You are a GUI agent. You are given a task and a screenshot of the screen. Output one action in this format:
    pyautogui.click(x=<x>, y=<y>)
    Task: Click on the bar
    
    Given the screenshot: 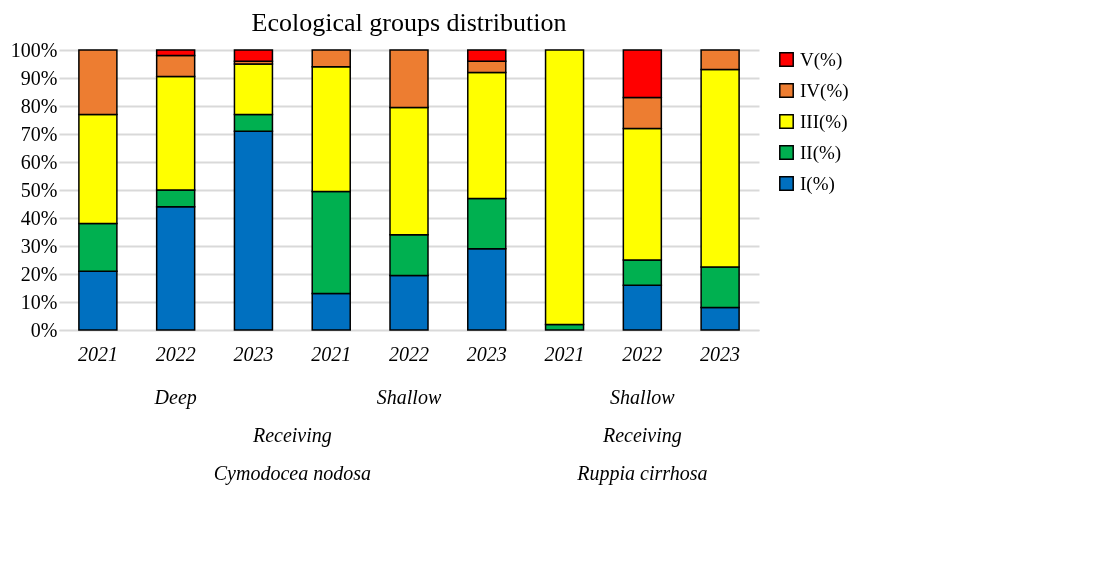 What is the action you would take?
    pyautogui.click(x=253, y=55)
    